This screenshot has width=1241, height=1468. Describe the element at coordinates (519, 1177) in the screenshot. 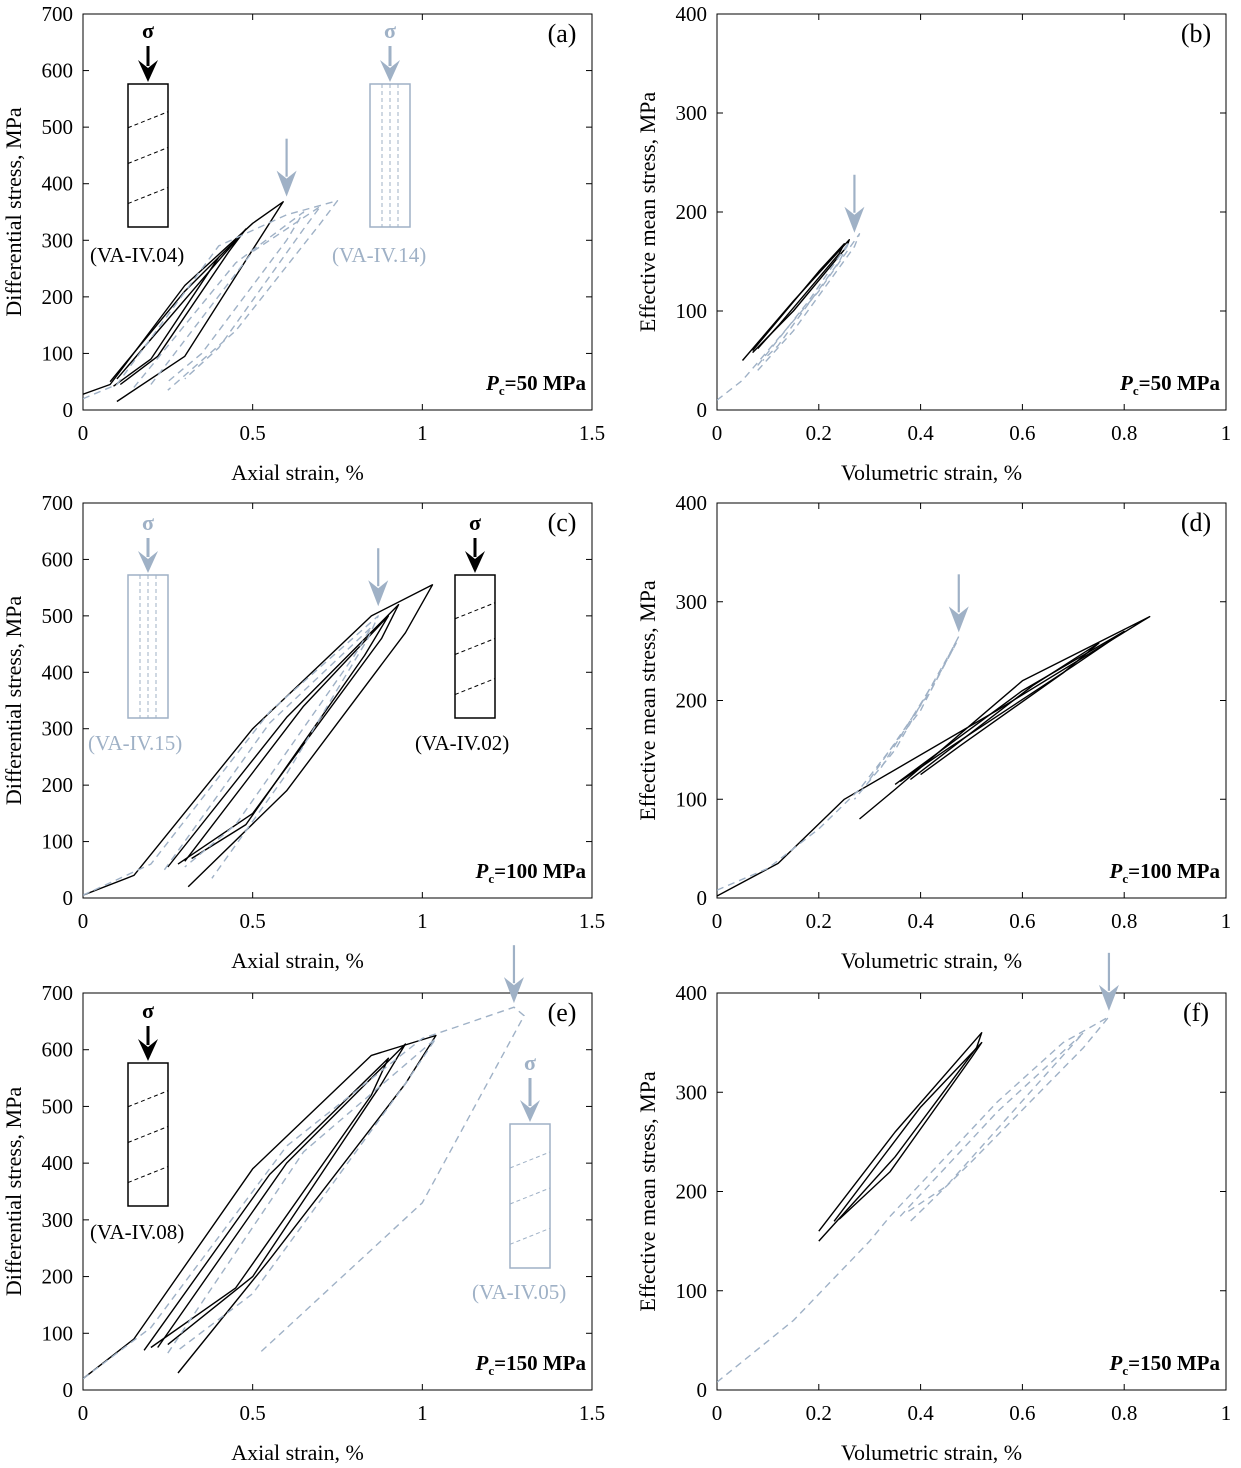

I see `sample-inset: σ (VA-IV.05)` at that location.